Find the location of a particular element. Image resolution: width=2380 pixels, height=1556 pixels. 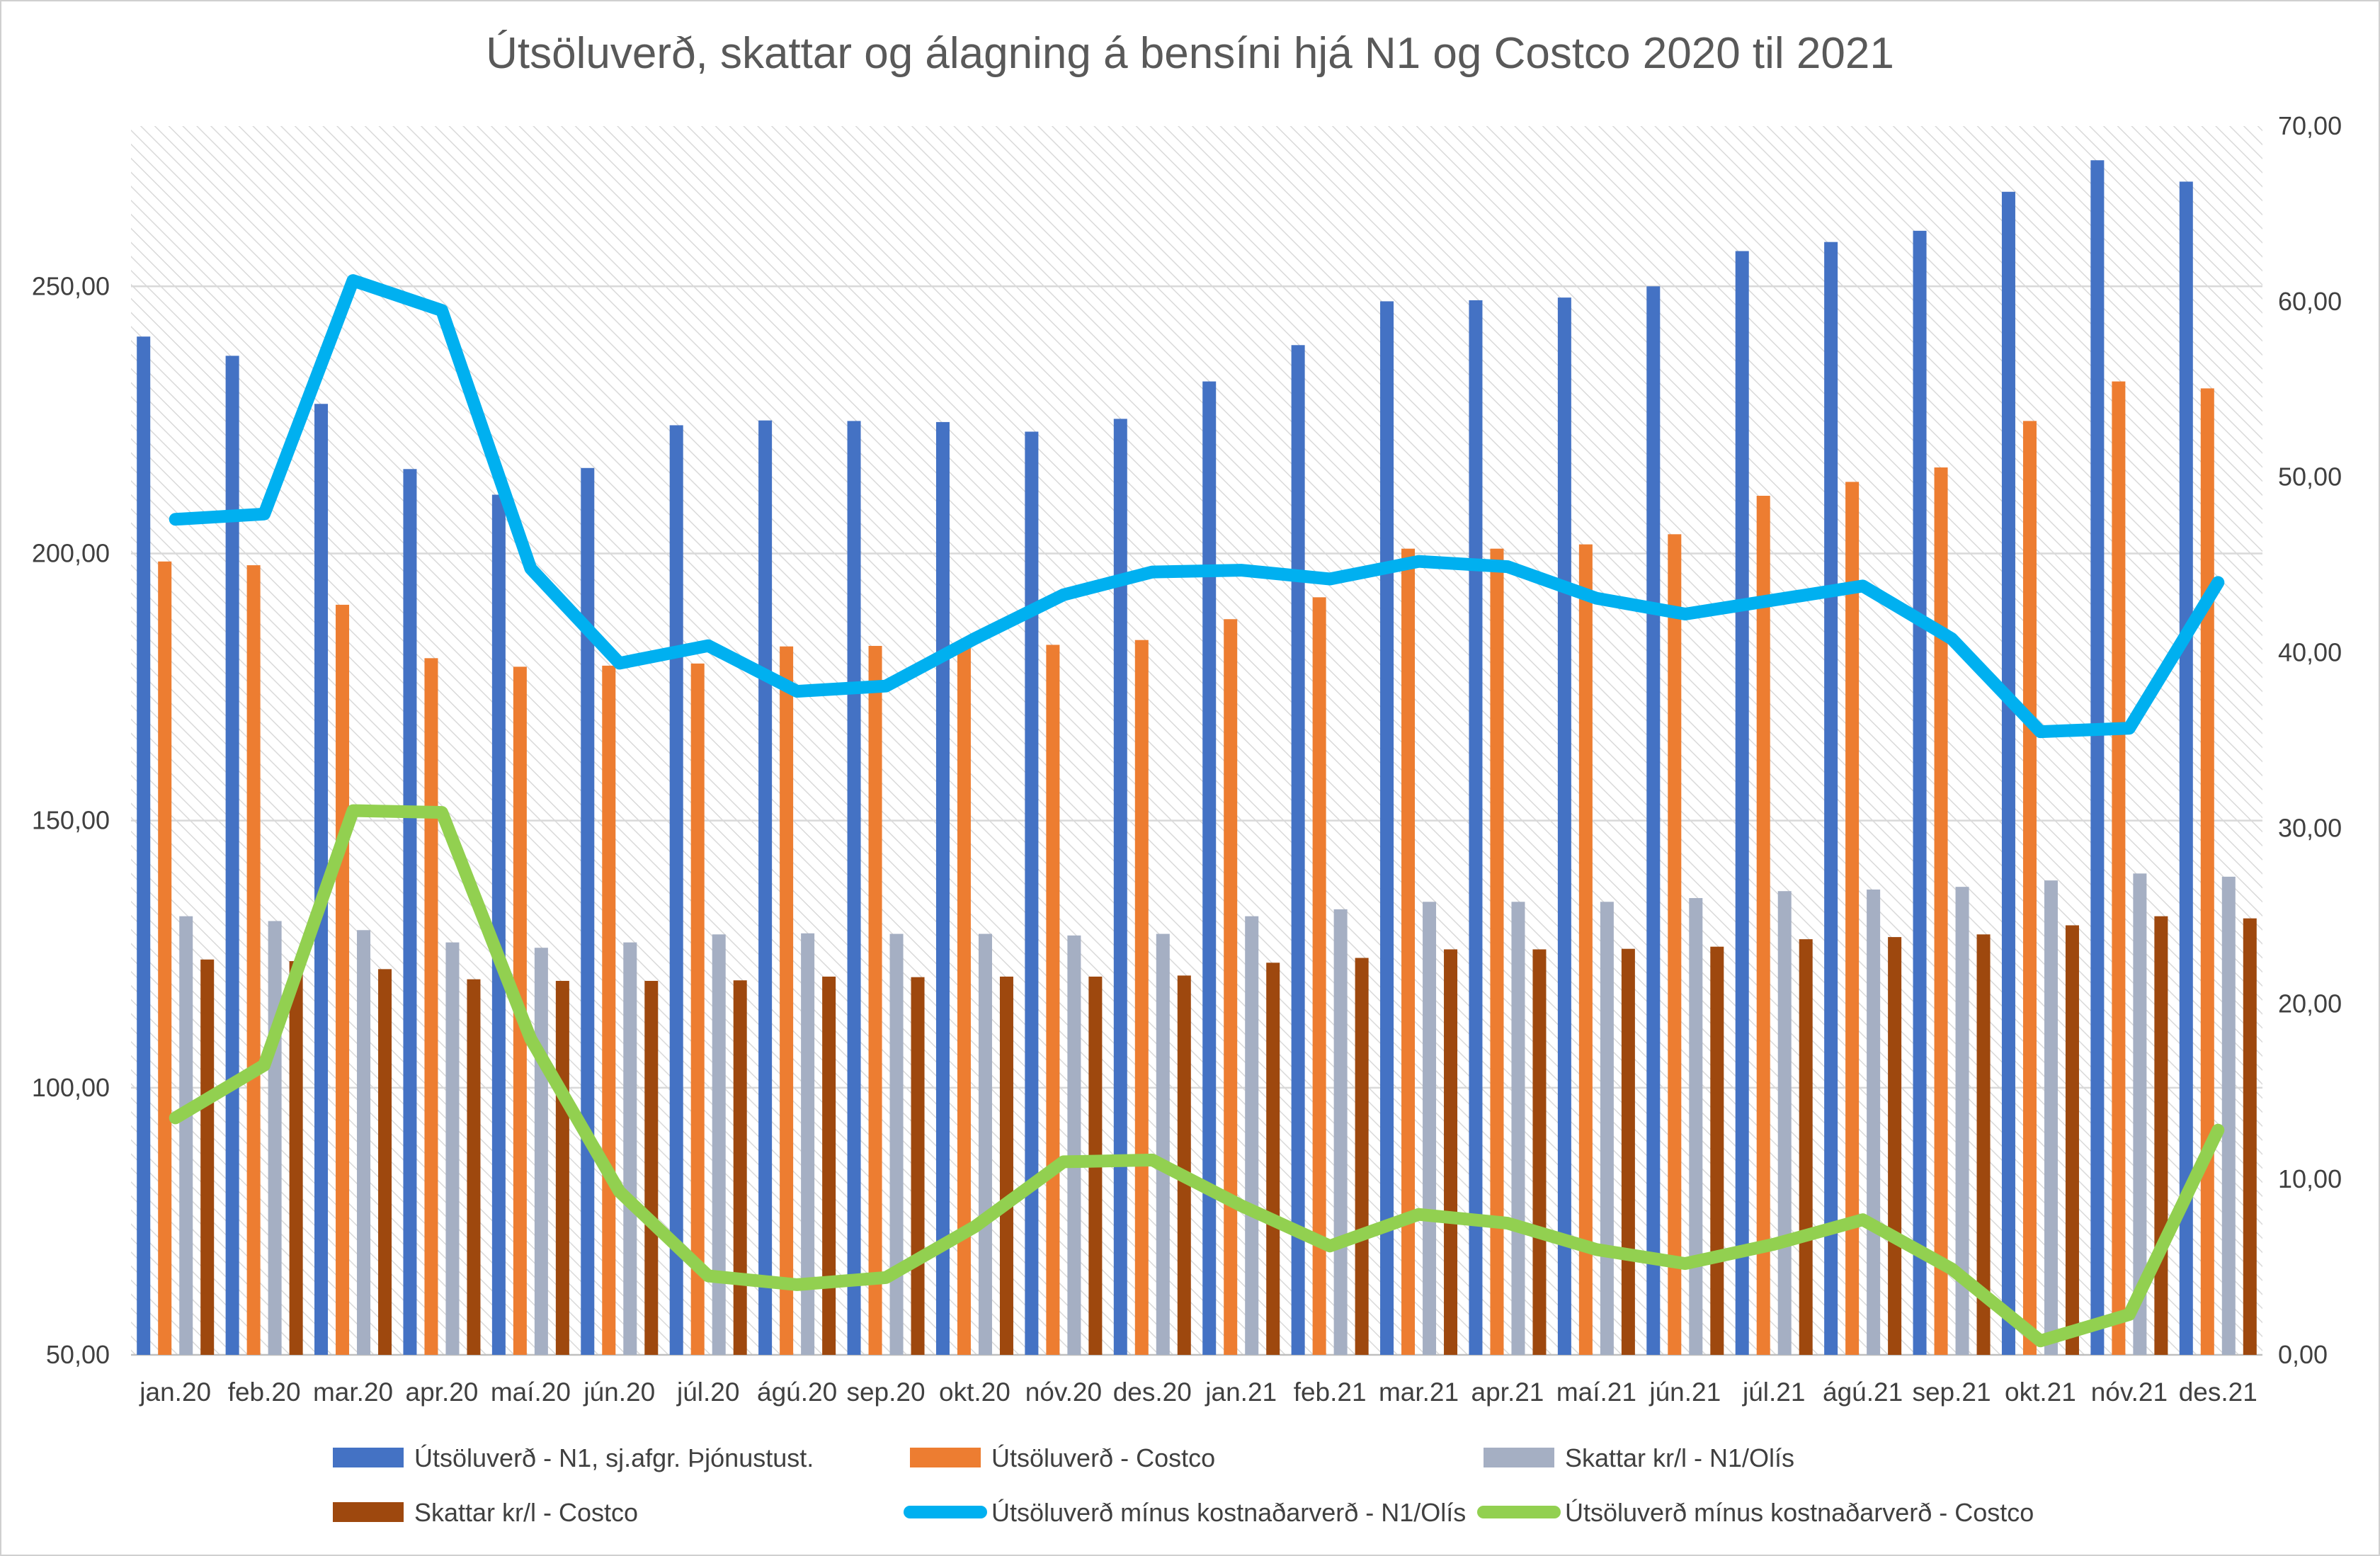

legend-label: Útsöluverð mínus kostnaðarverð - N1/Olís is located at coordinates (1228, 1512).